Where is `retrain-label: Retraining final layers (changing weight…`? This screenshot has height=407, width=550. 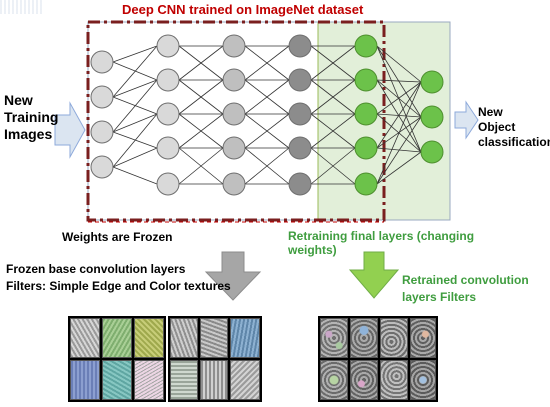
retrain-label: Retraining final layers (changing weight… is located at coordinates (381, 243).